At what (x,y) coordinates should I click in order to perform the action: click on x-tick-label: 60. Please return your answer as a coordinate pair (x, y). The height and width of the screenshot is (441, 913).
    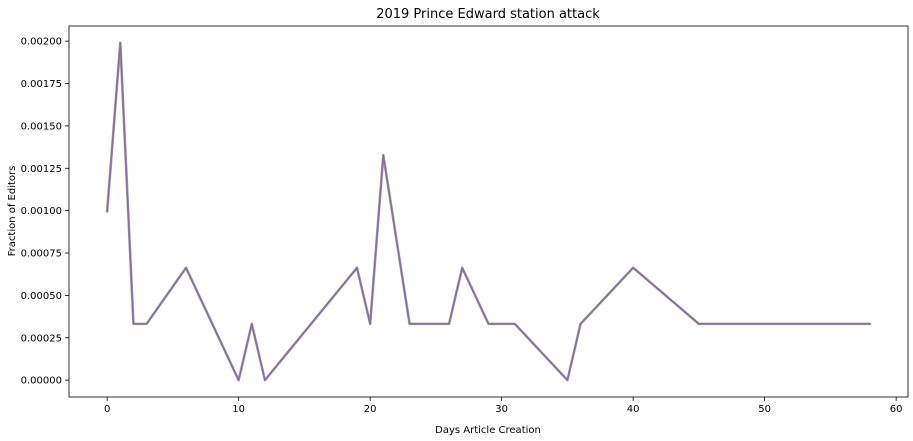
    Looking at the image, I should click on (896, 409).